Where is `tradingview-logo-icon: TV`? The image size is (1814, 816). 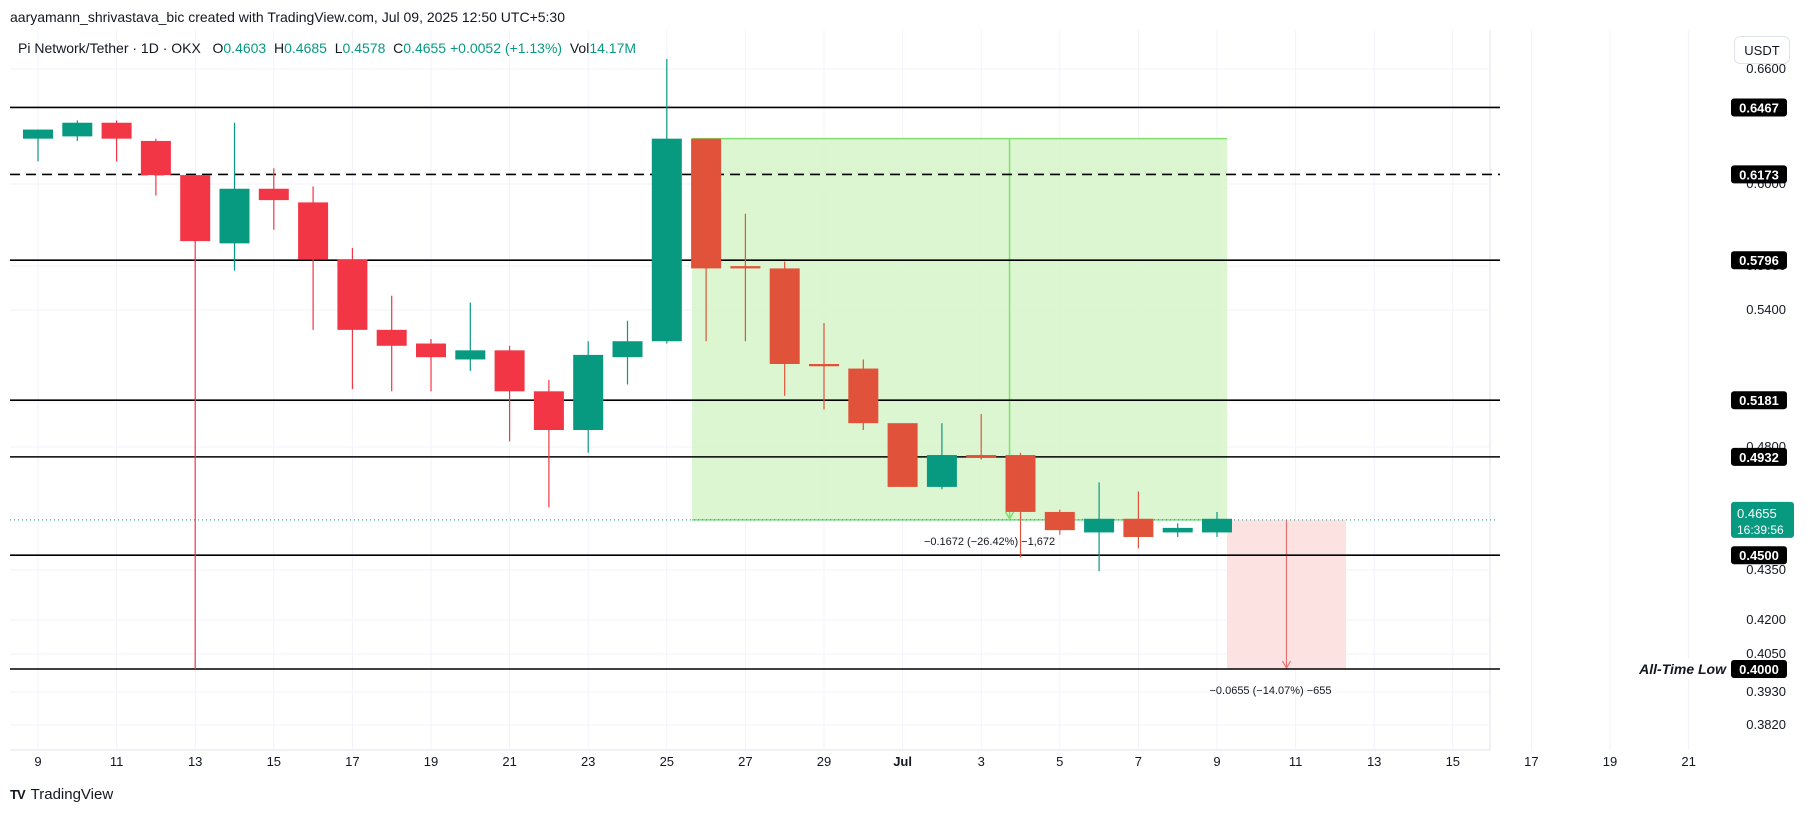
tradingview-logo-icon: TV is located at coordinates (18, 794).